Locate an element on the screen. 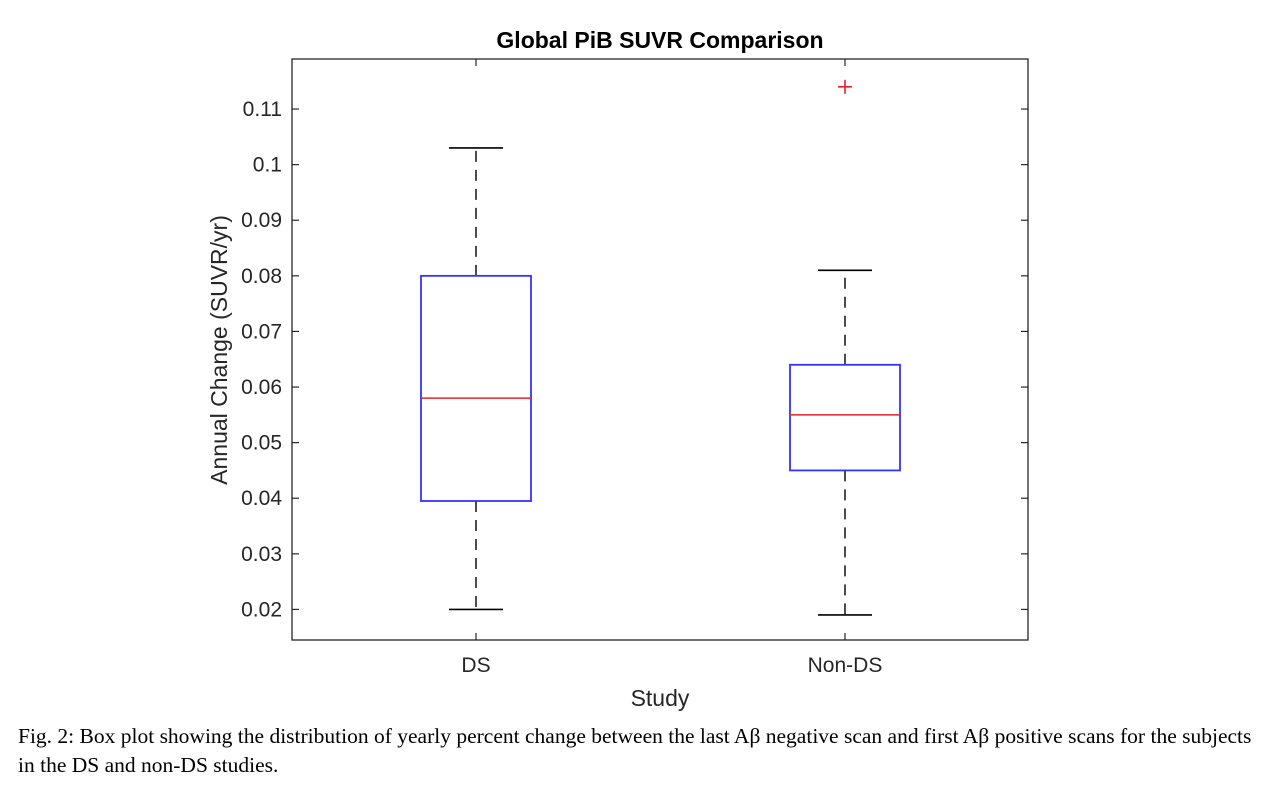  y-tick-label-6: 0.08 is located at coordinates (261, 276).